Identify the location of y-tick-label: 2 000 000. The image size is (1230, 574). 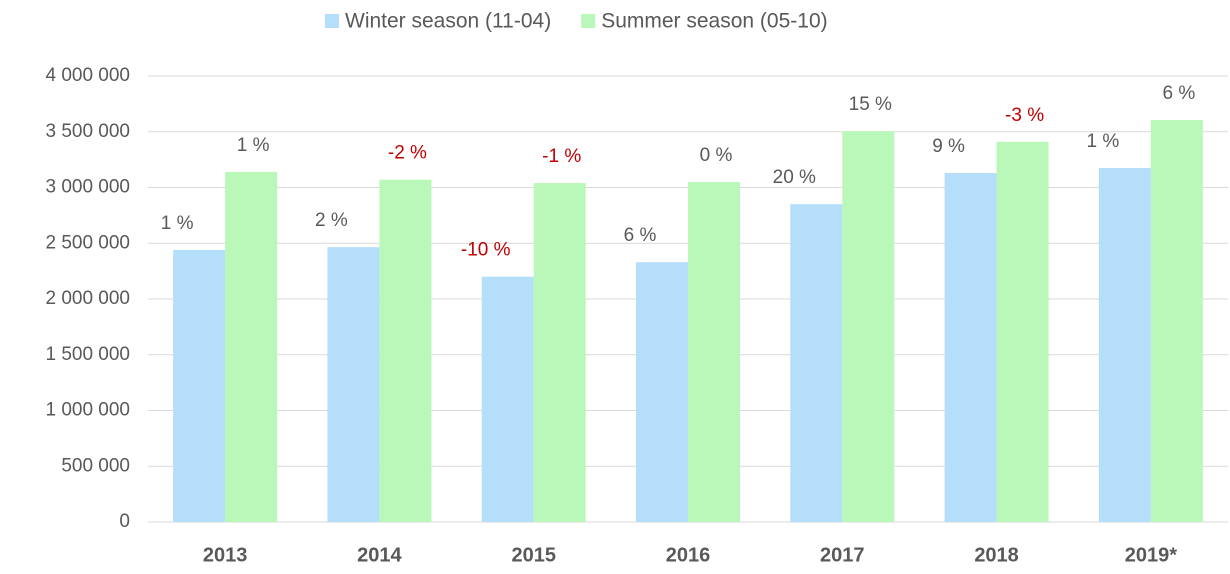
(87, 298).